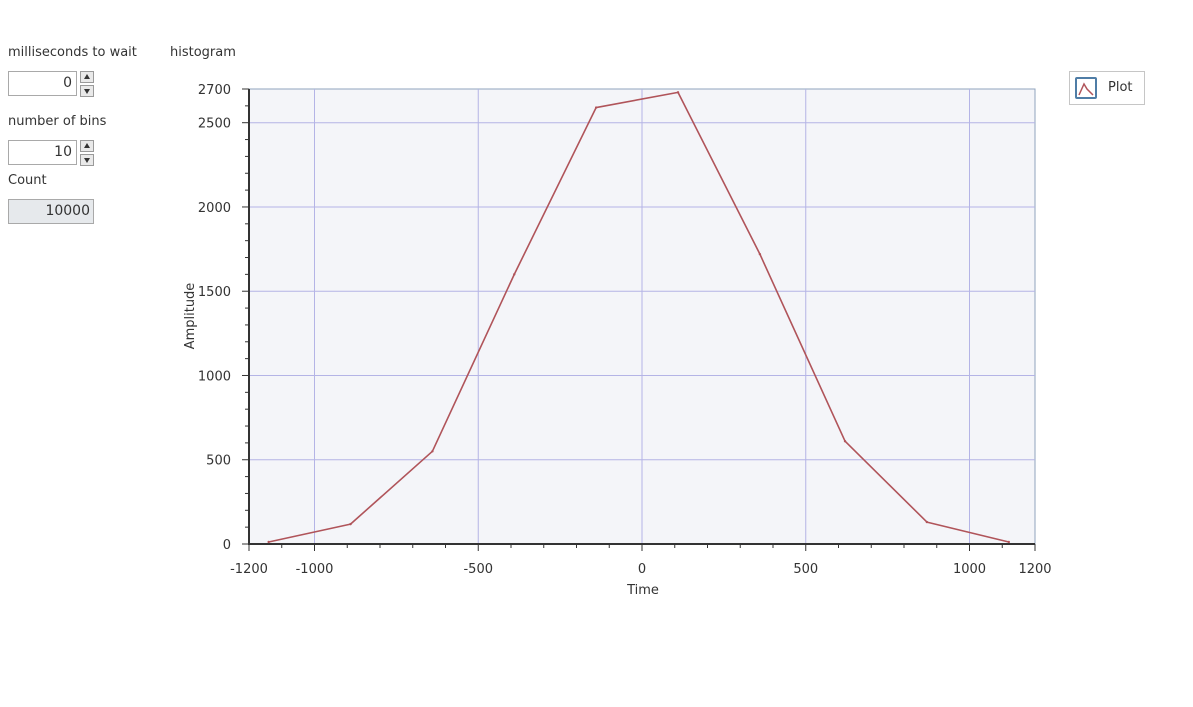 The image size is (1193, 707). Describe the element at coordinates (42, 83) in the screenshot. I see `wait-input: 0` at that location.